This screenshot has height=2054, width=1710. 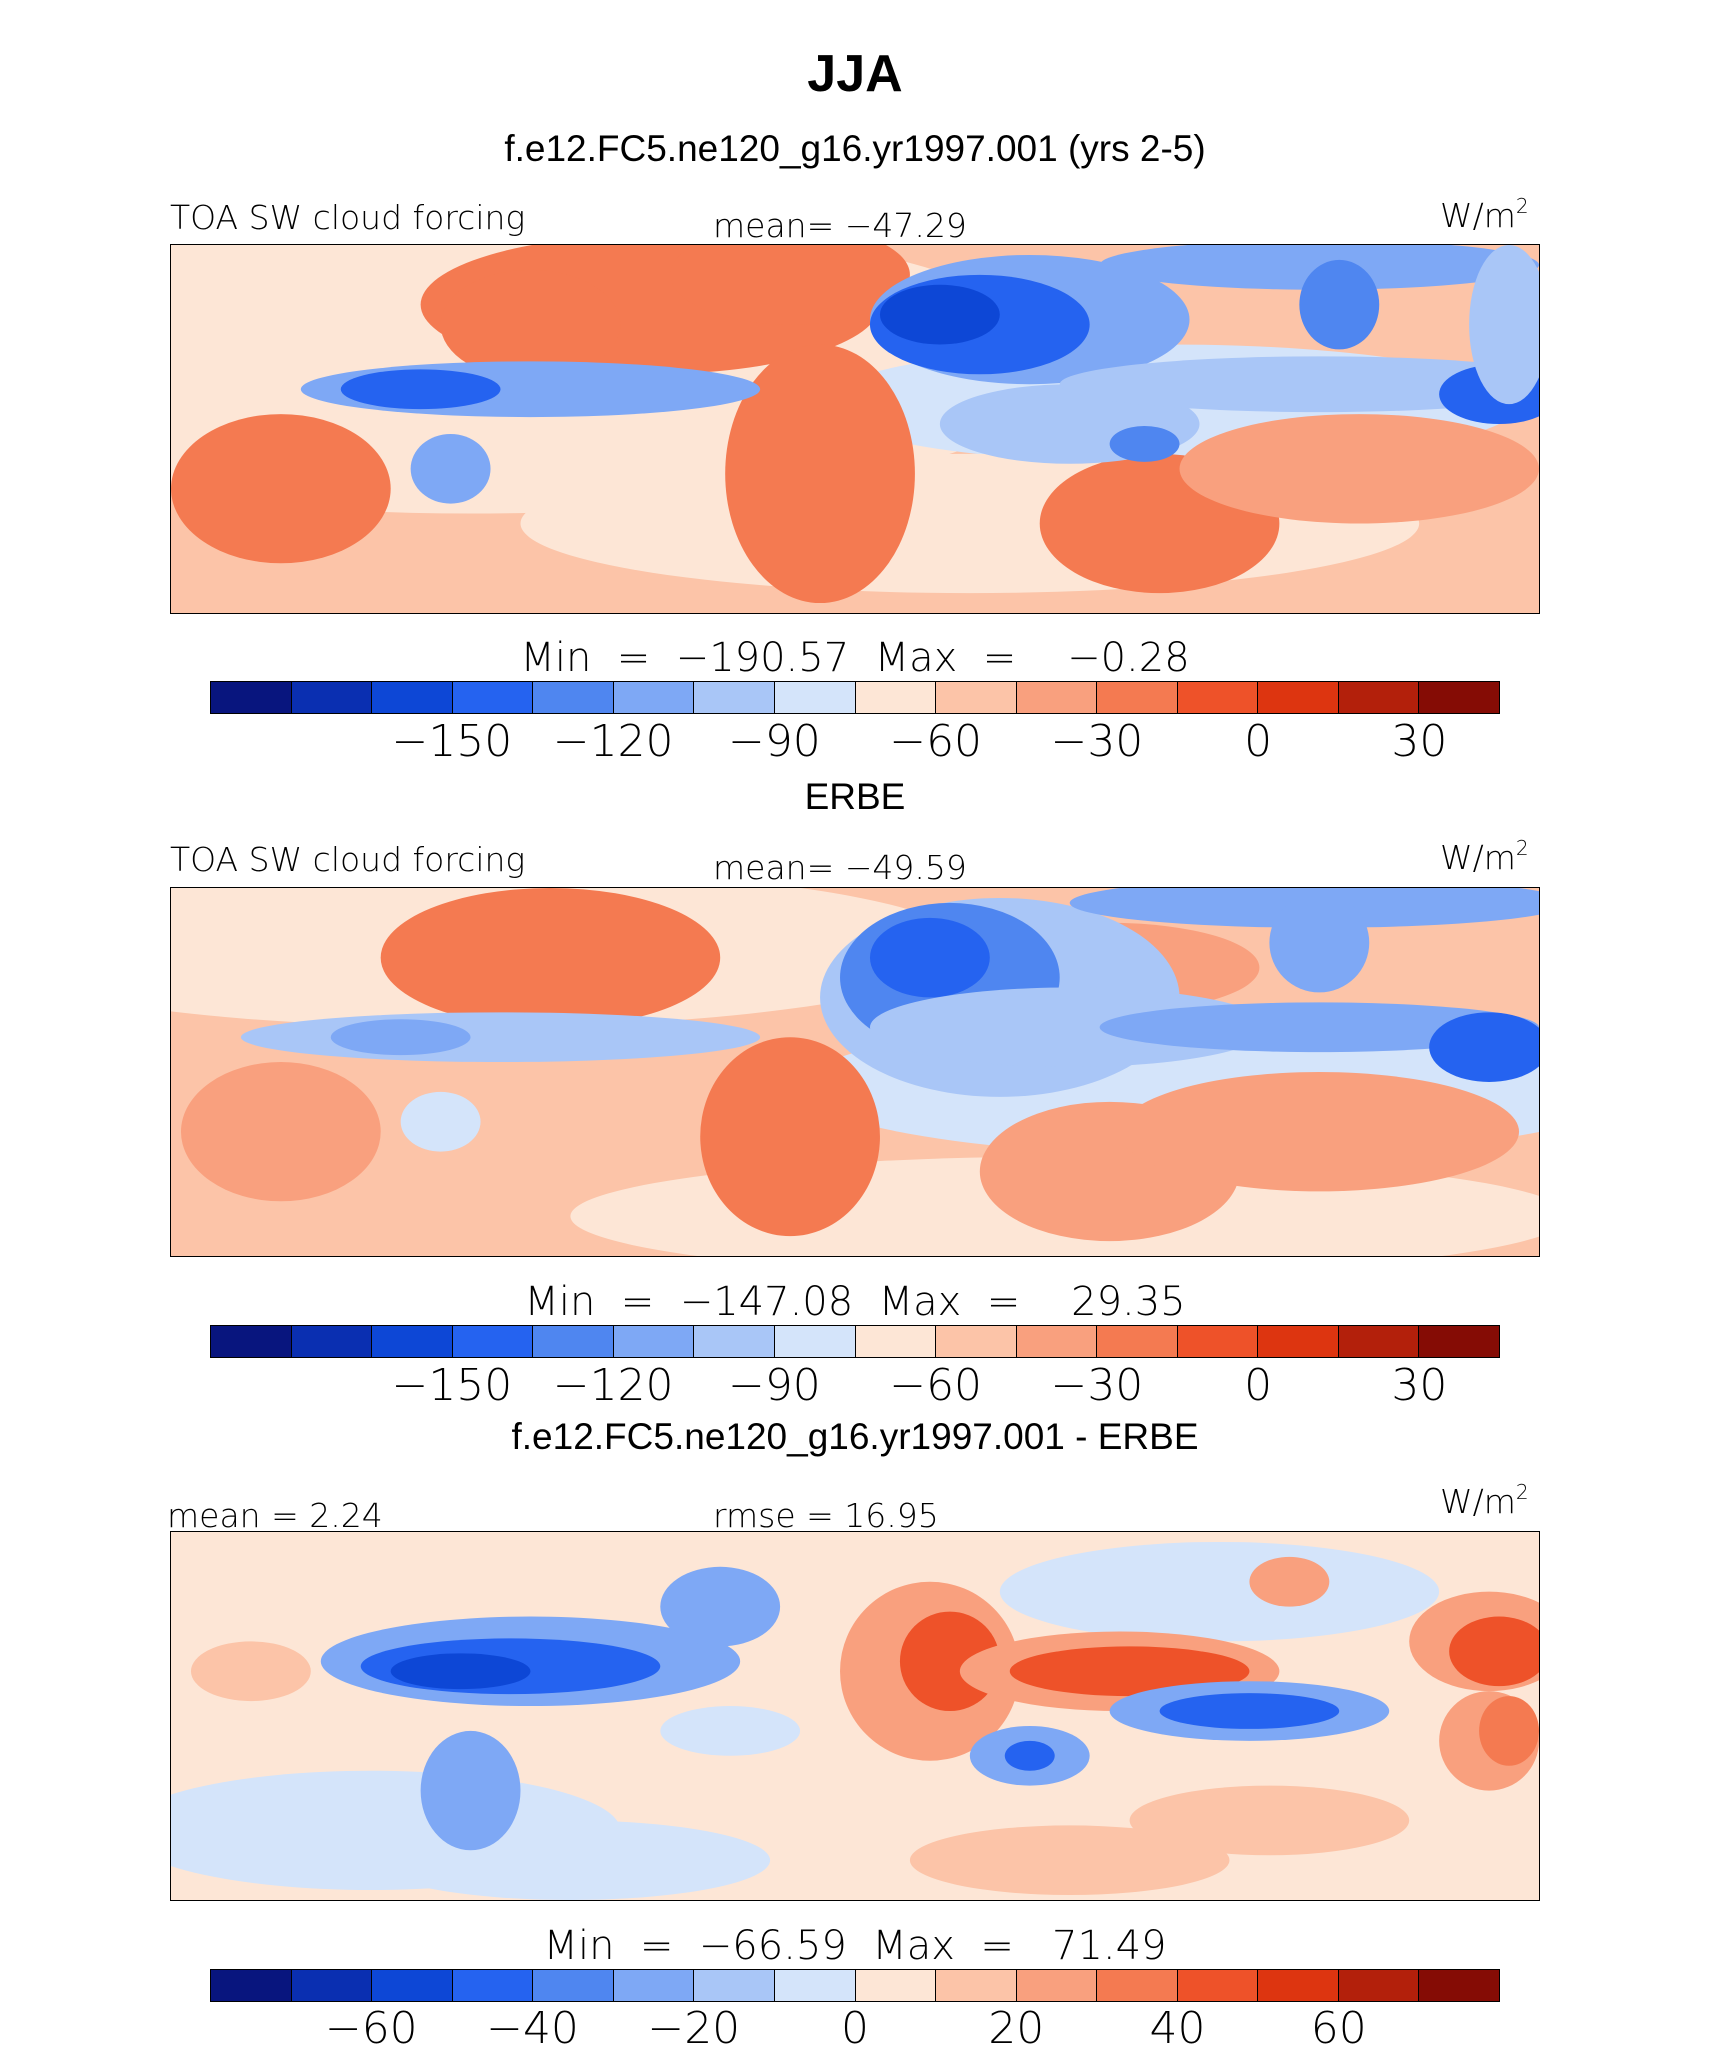 What do you see at coordinates (1484, 1500) in the screenshot?
I see `panel3-units: W/m2` at bounding box center [1484, 1500].